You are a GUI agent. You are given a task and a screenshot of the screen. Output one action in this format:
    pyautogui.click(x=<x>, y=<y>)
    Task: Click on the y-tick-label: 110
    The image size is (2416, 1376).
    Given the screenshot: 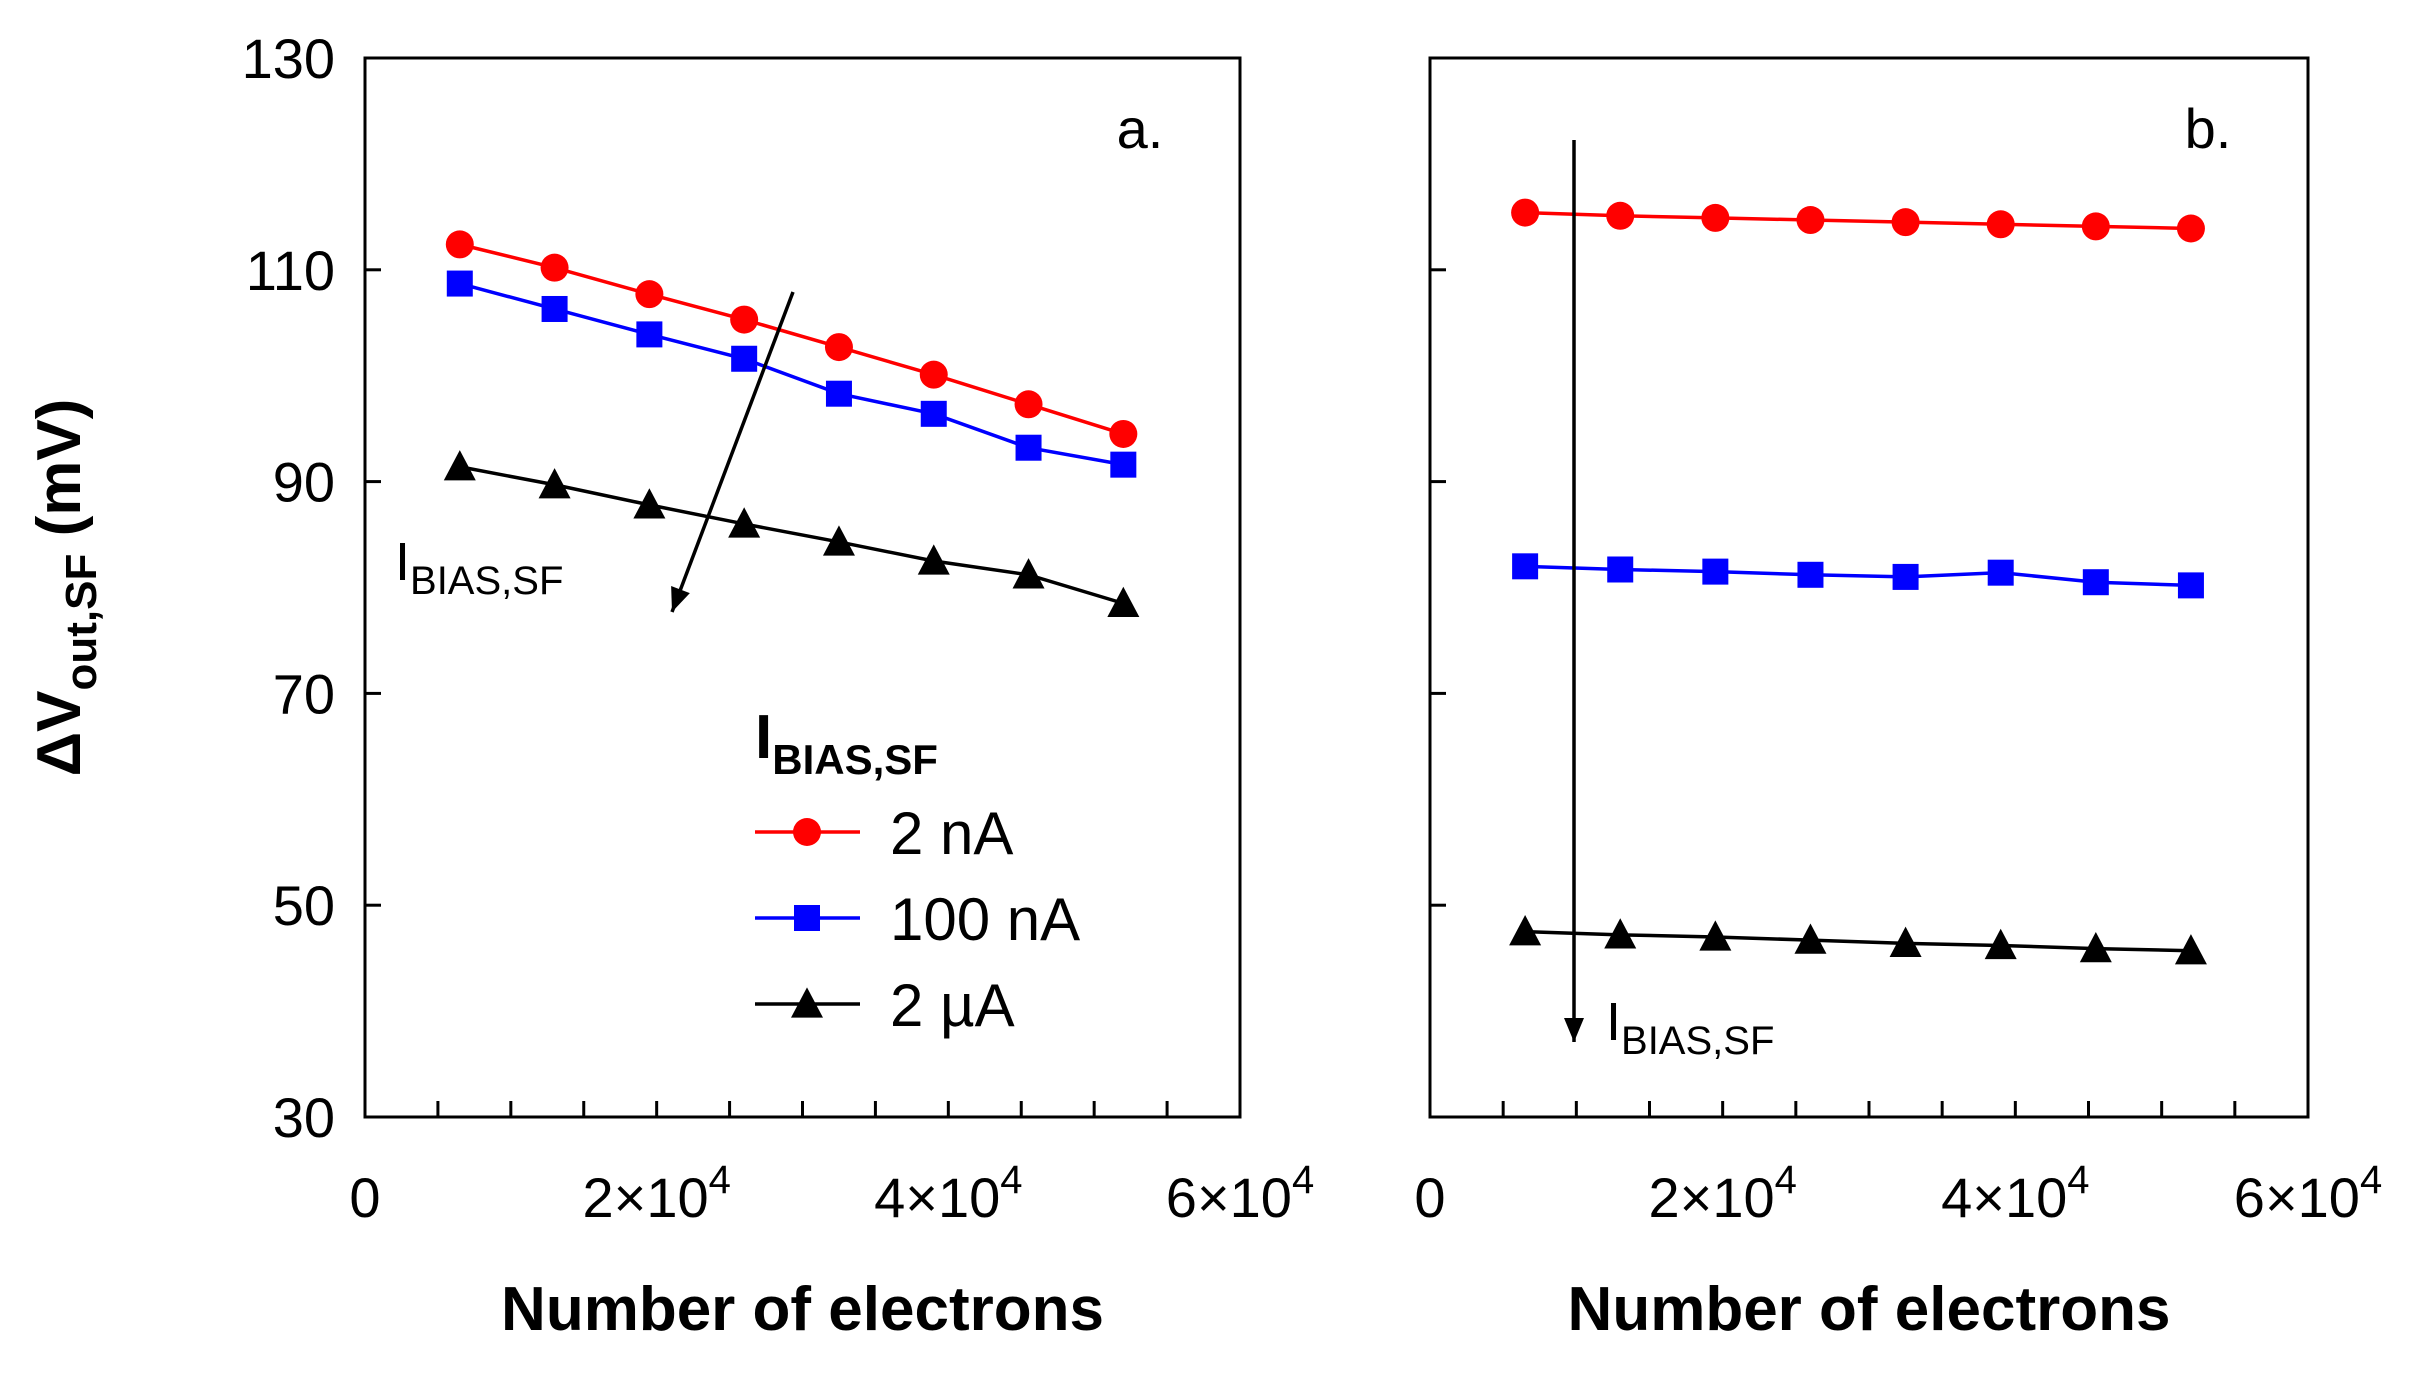 What is the action you would take?
    pyautogui.click(x=290, y=270)
    